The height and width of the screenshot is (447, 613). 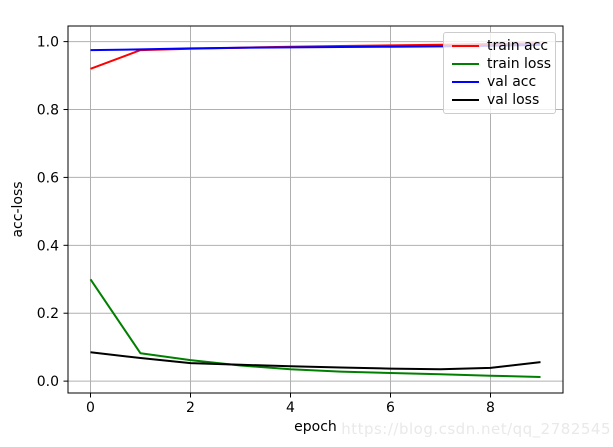 I want to click on legend-line-swatch-val-loss, so click(x=465, y=100).